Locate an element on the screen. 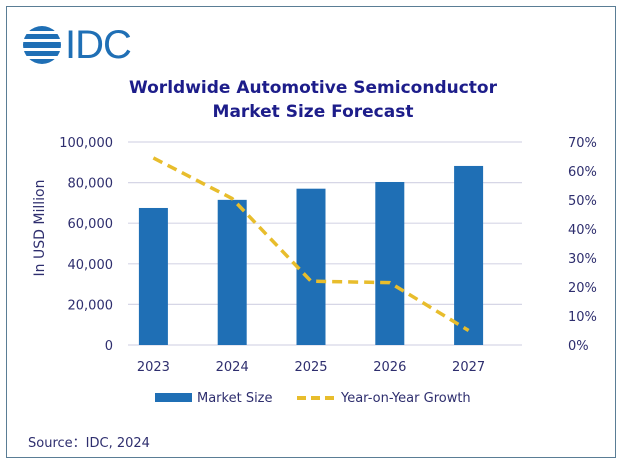  idc-logo: IDC is located at coordinates (77, 45).